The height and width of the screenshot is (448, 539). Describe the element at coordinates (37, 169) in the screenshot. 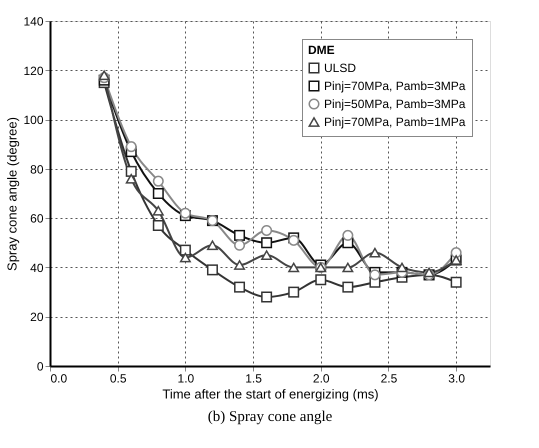

I see `y-tick-label: 80` at that location.